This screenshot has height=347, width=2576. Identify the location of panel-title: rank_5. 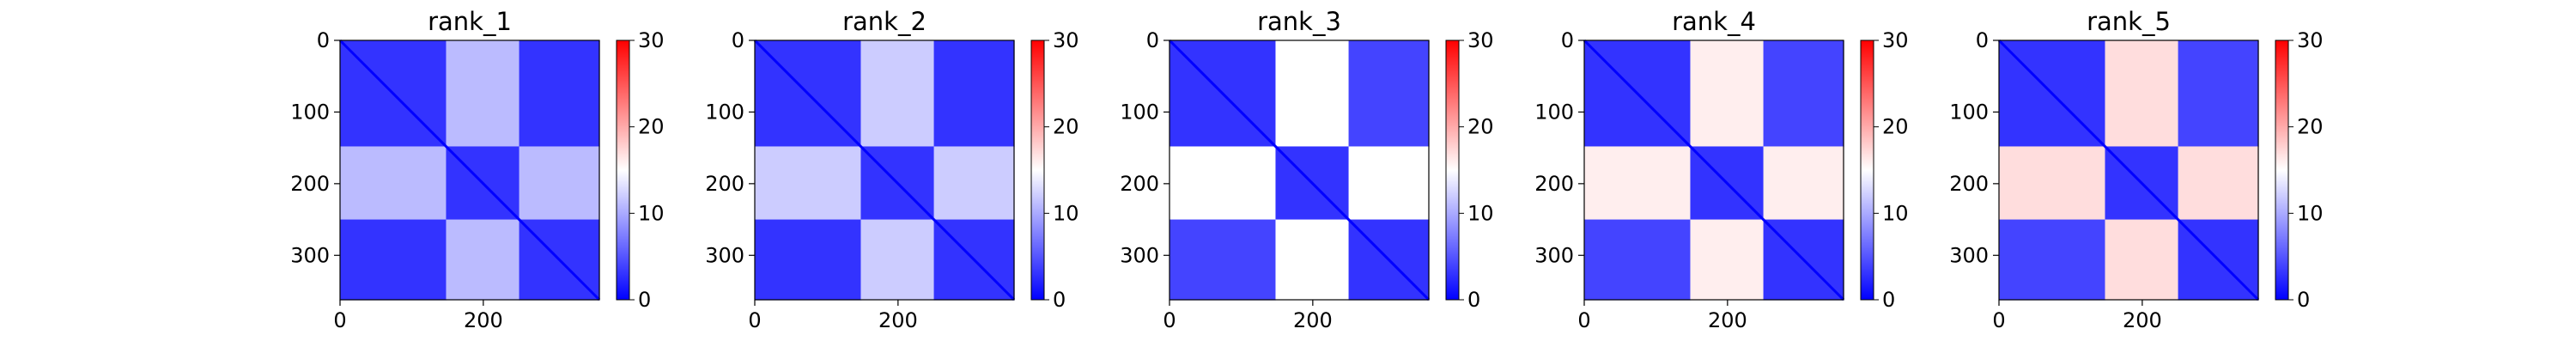
(2129, 21).